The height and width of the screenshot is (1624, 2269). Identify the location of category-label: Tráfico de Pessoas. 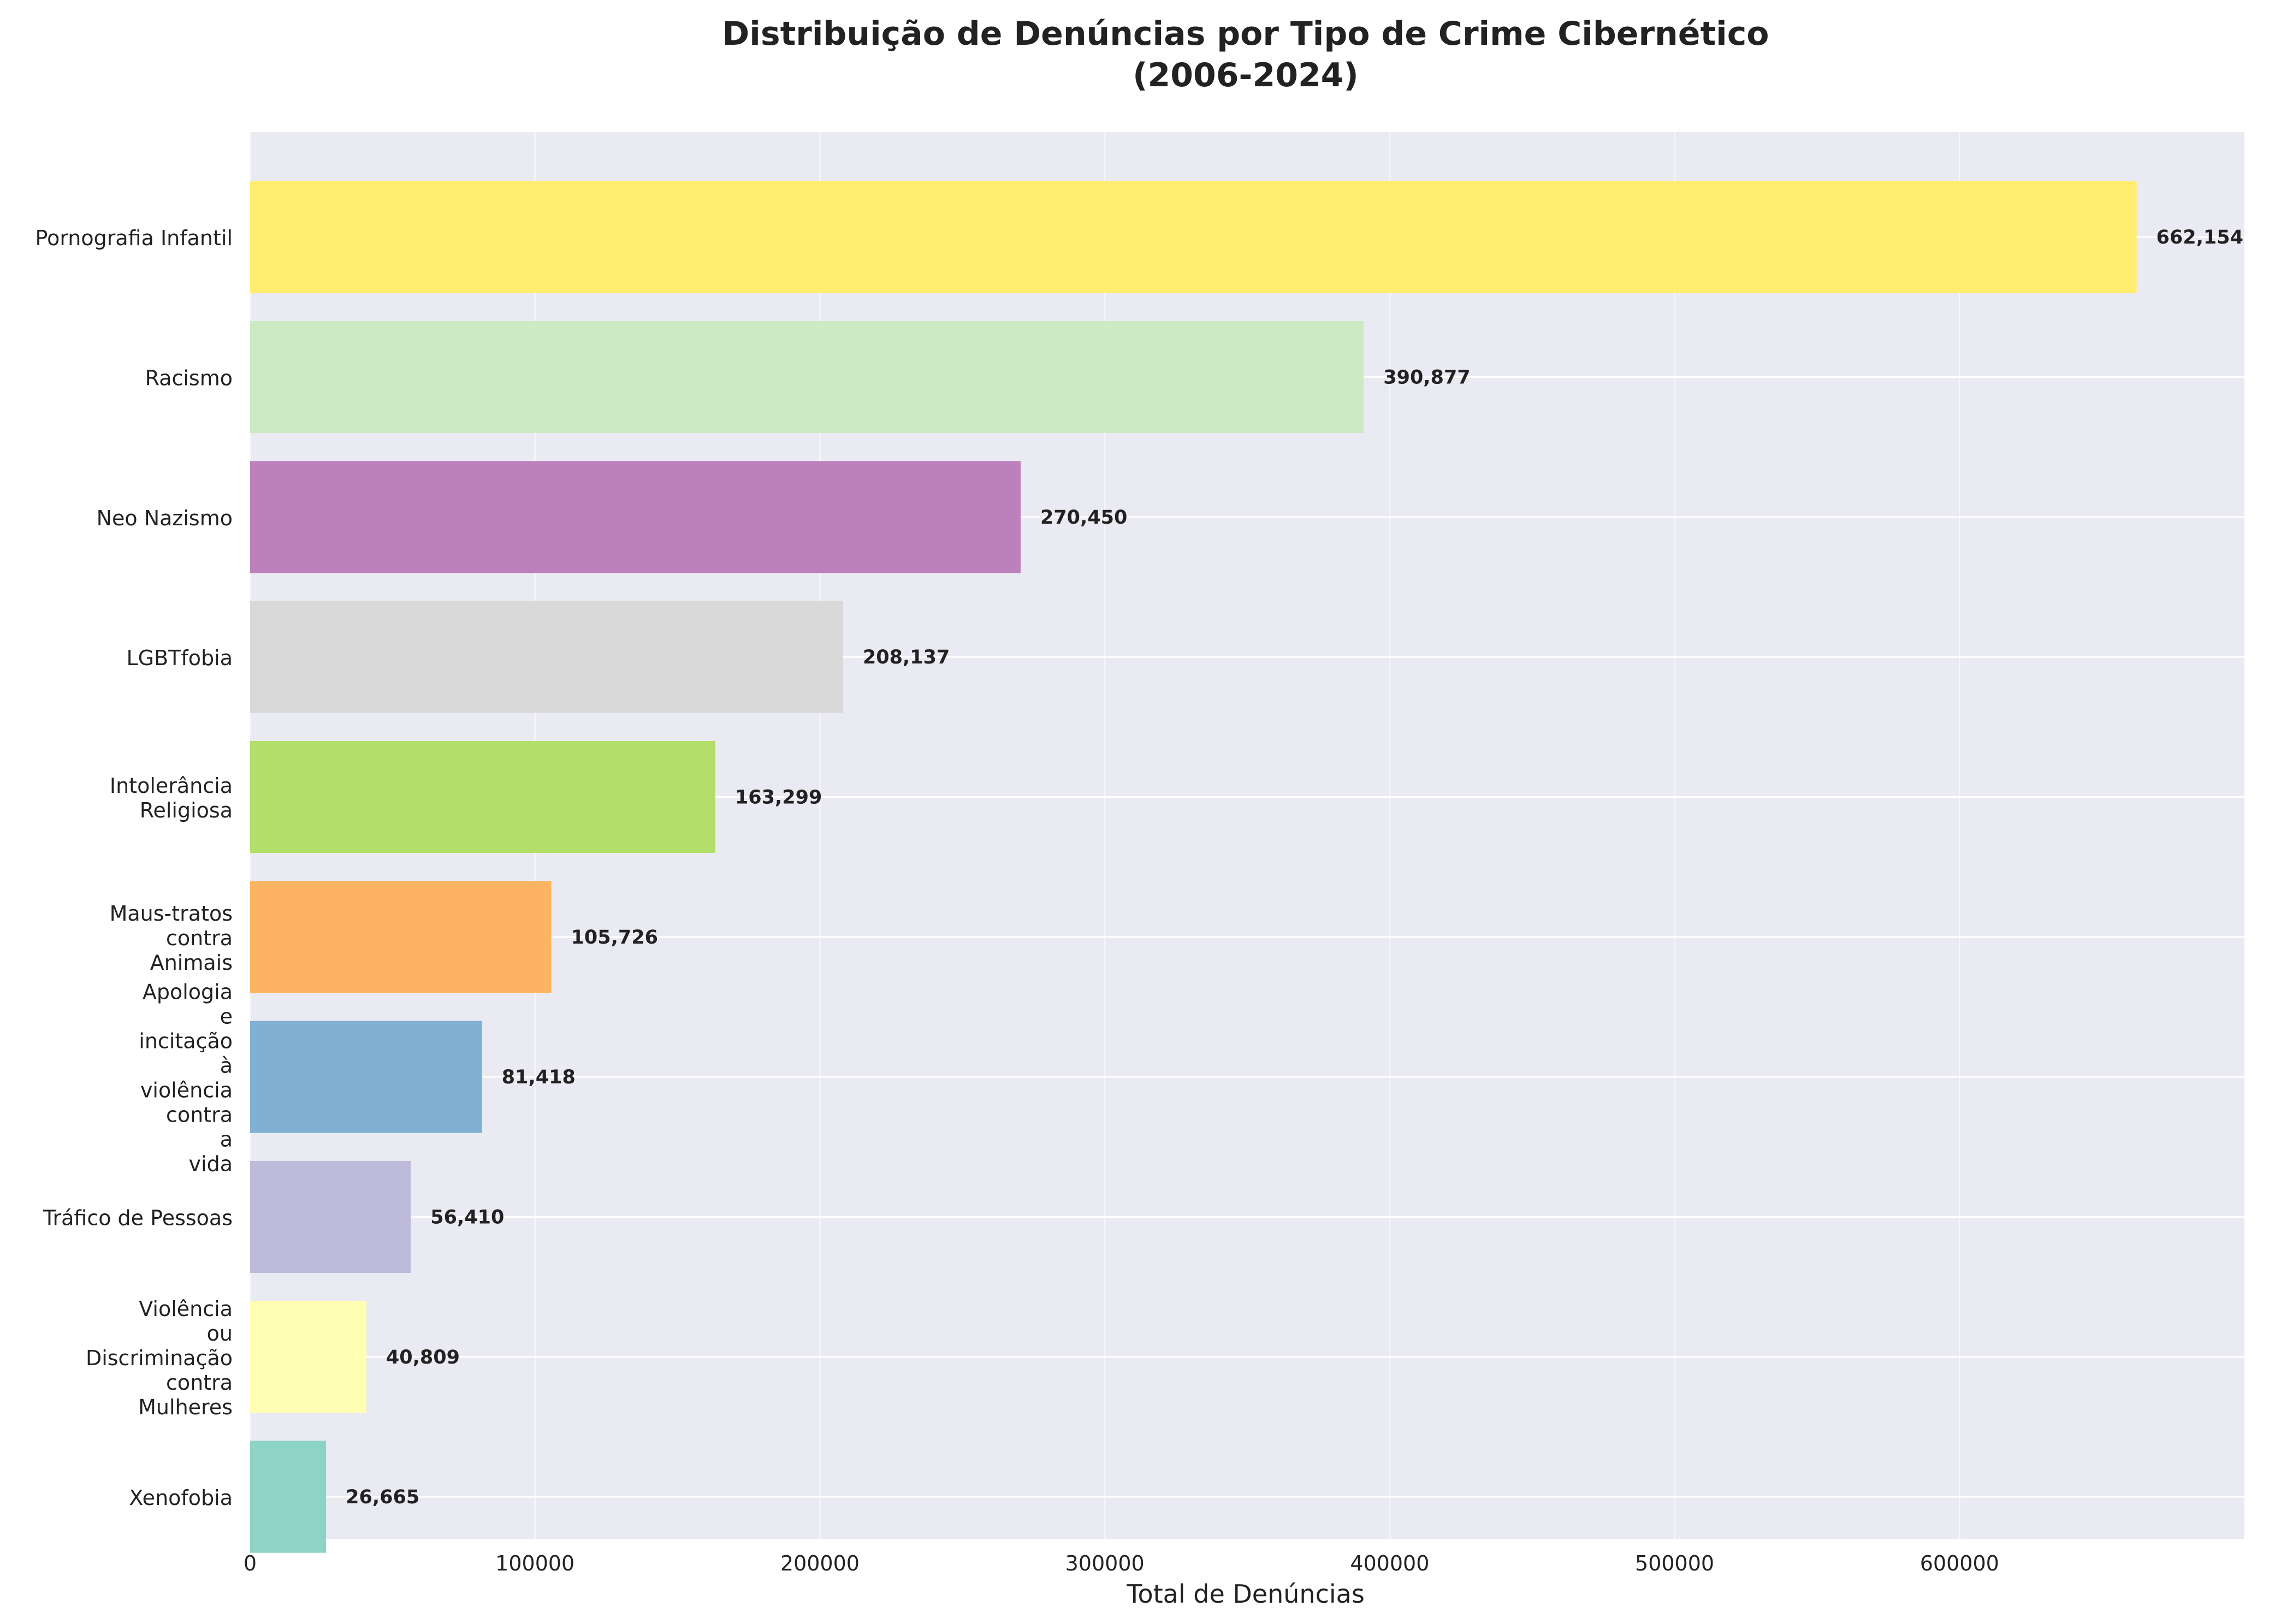
(138, 1218).